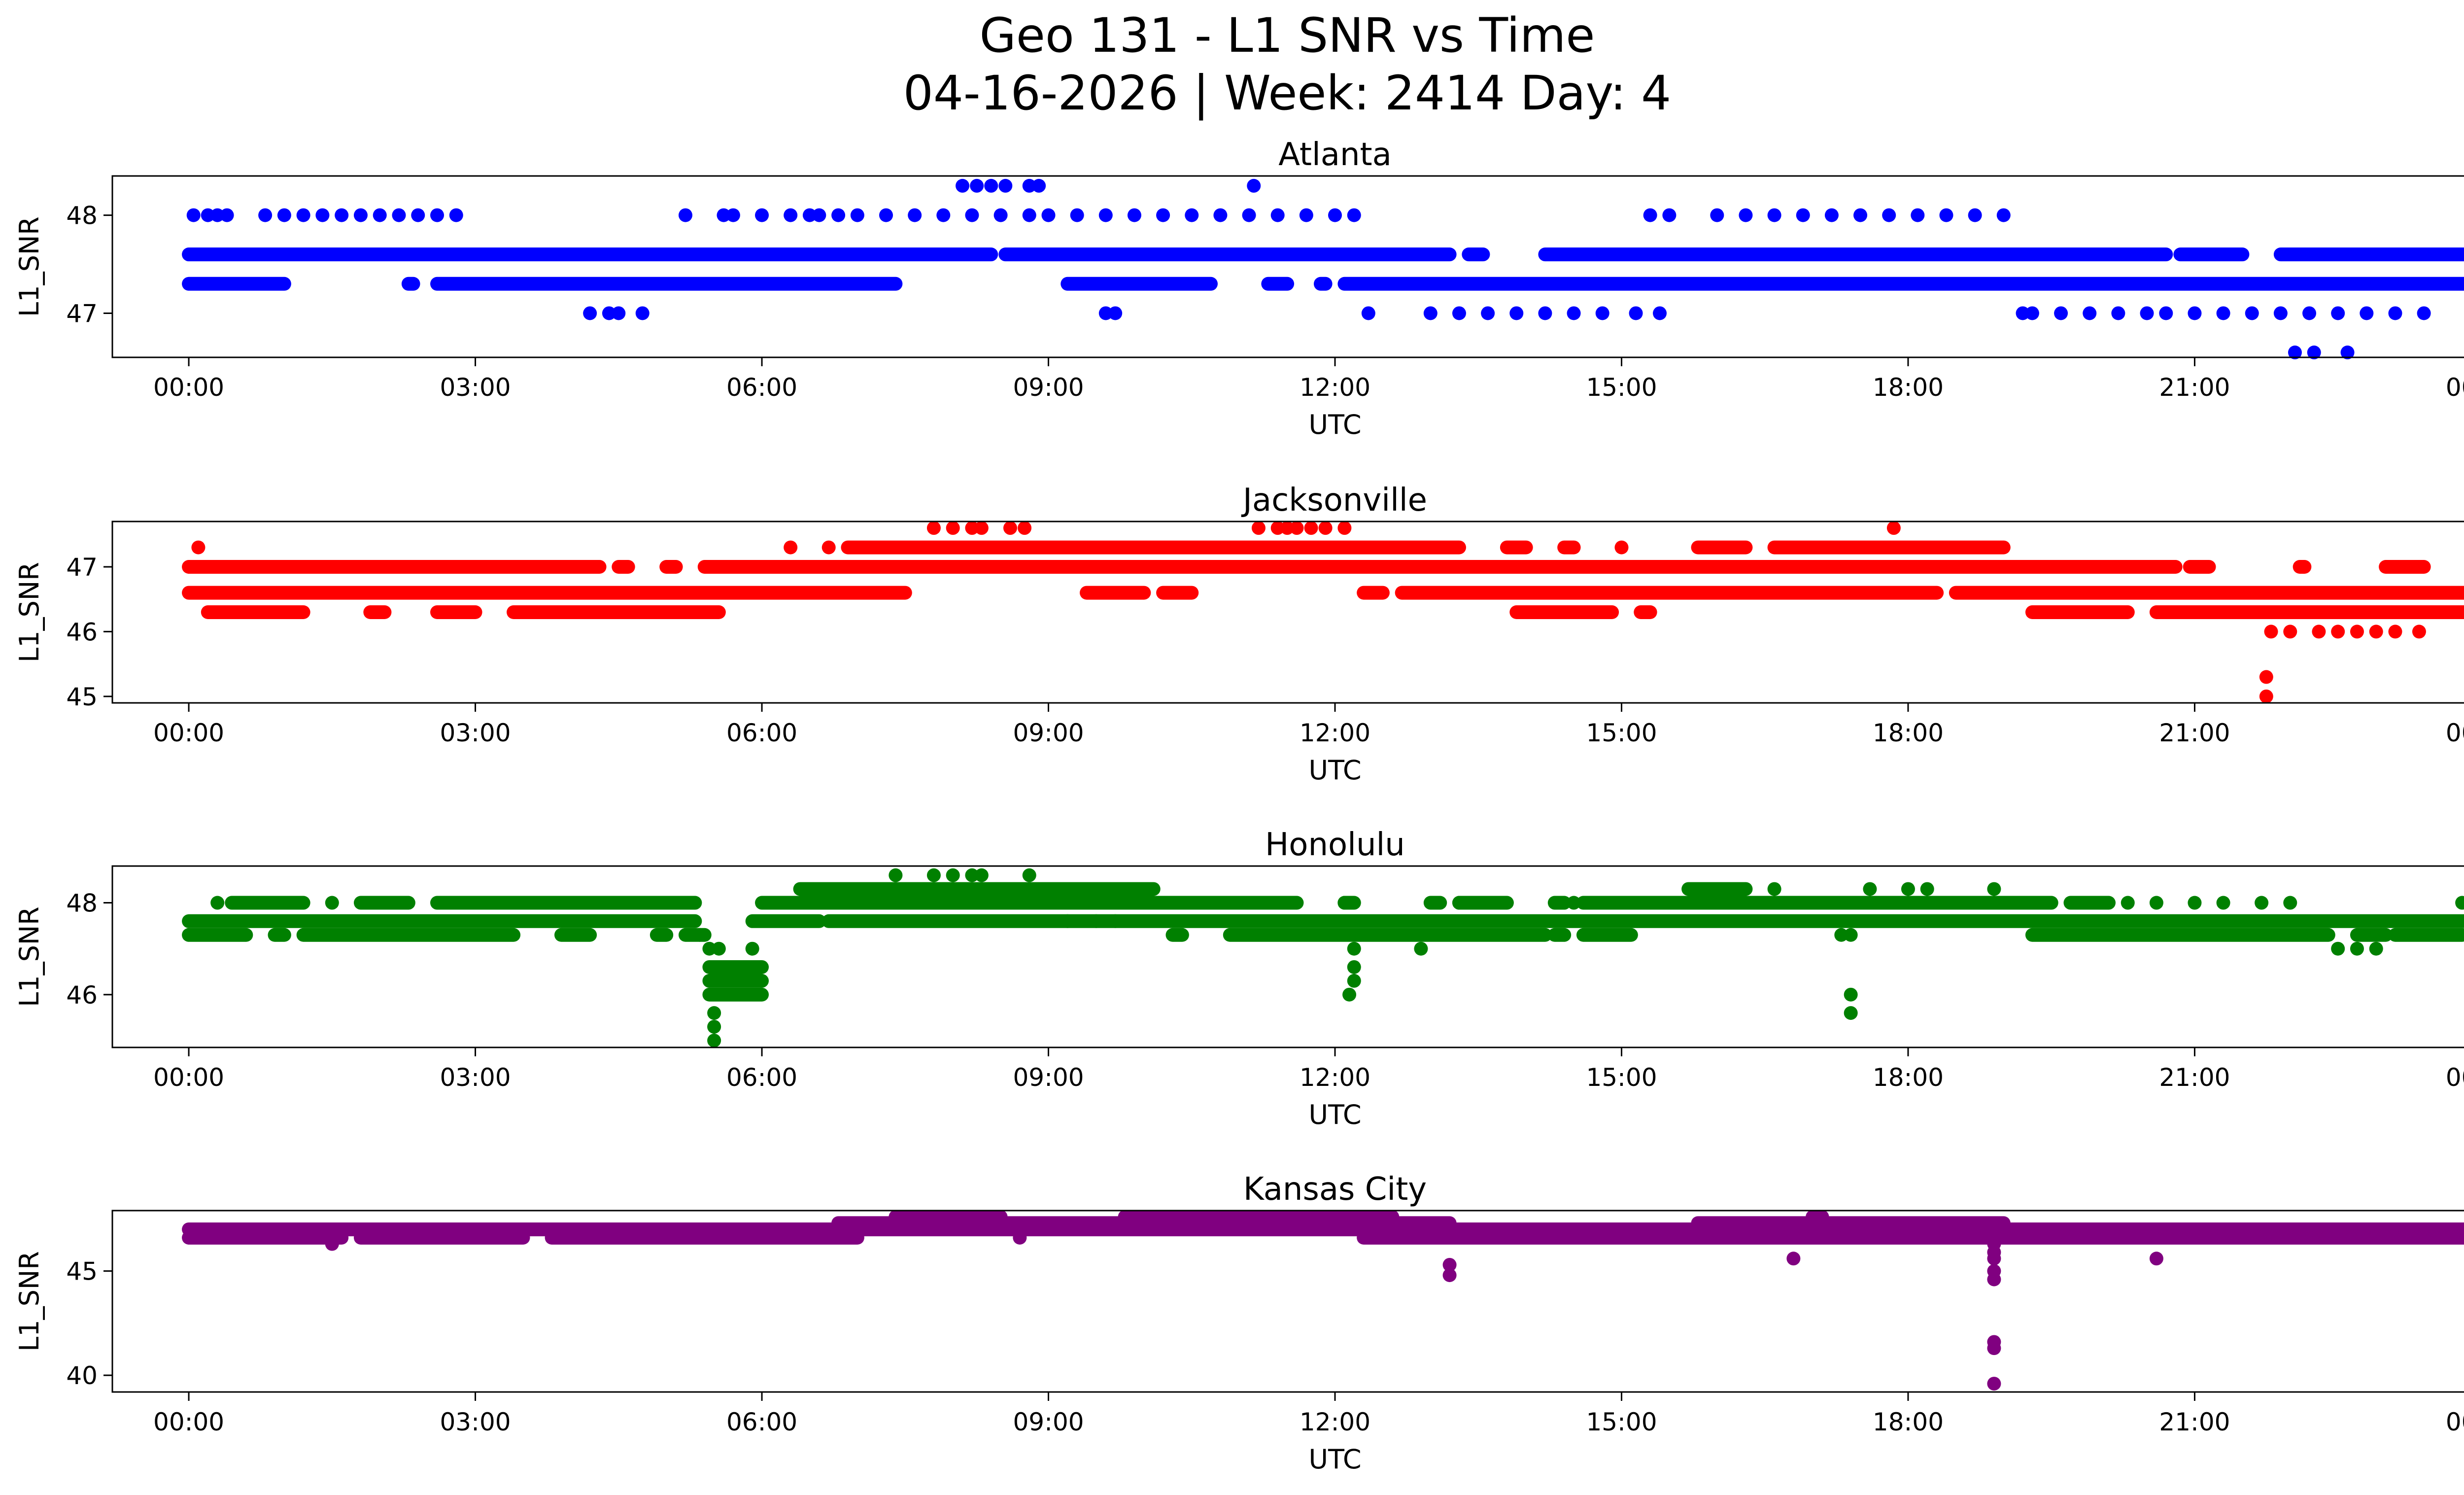  I want to click on panel-1-xtick-label-6: 18:00, so click(1908, 733).